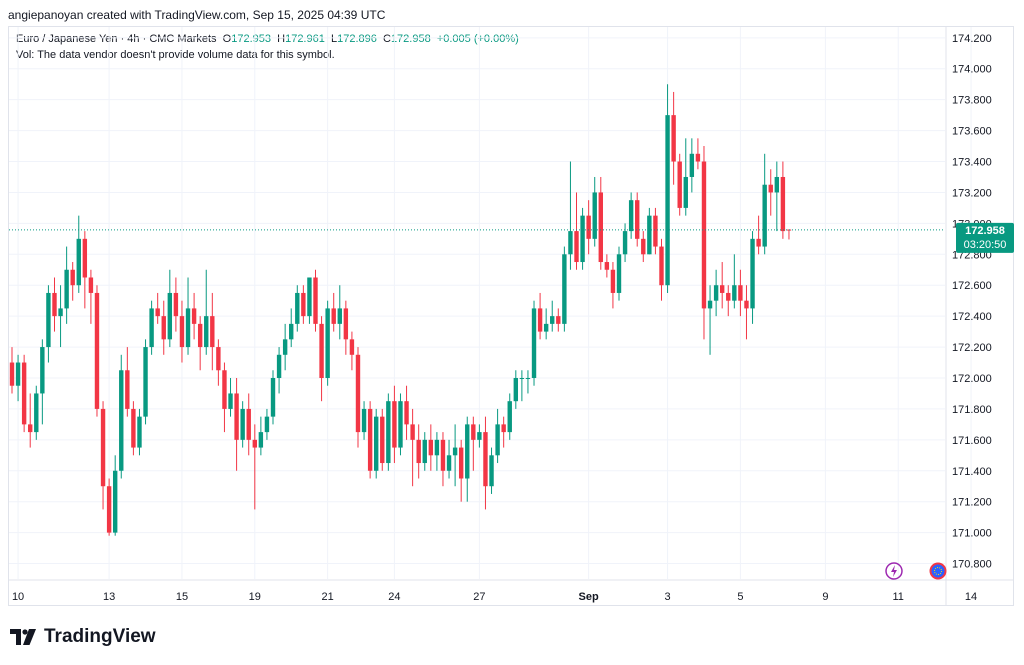 This screenshot has width=1024, height=665. Describe the element at coordinates (894, 571) in the screenshot. I see `lightning-icon` at that location.